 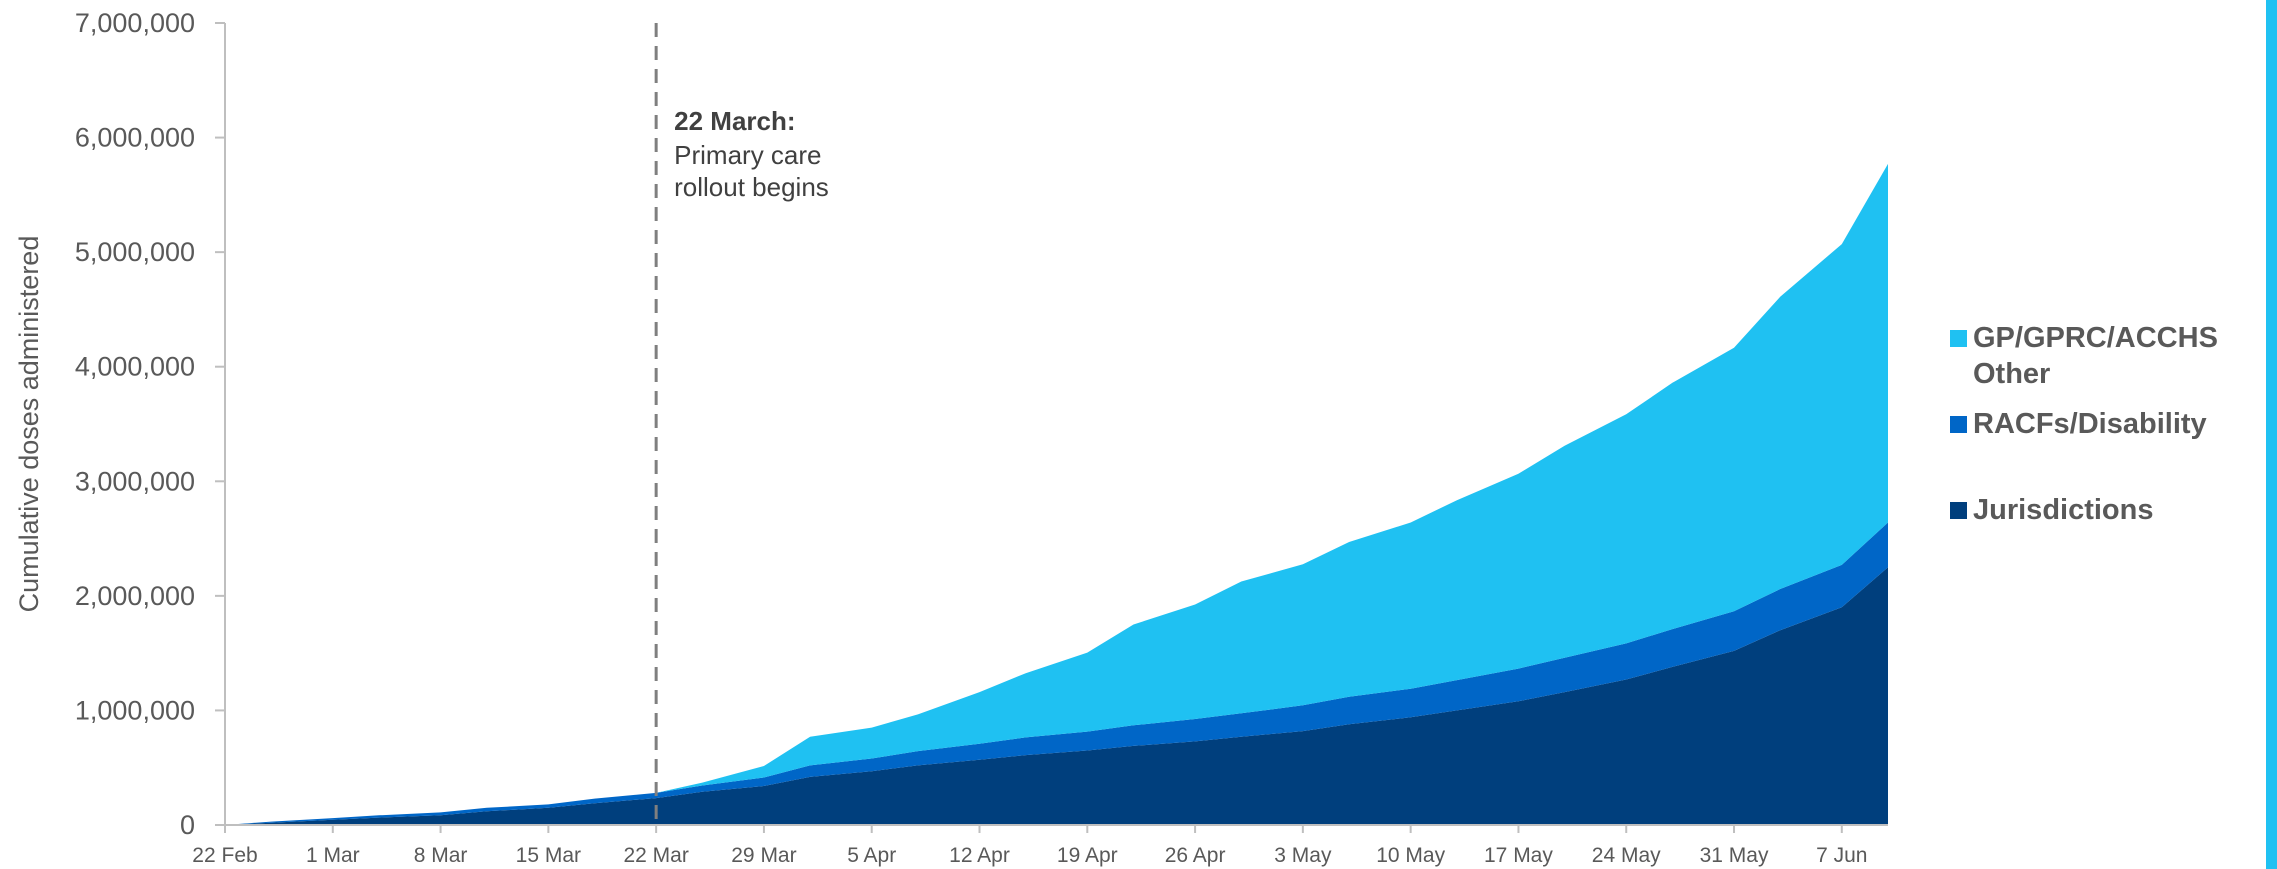 I want to click on x-tick-label: 24 May, so click(x=1626, y=855).